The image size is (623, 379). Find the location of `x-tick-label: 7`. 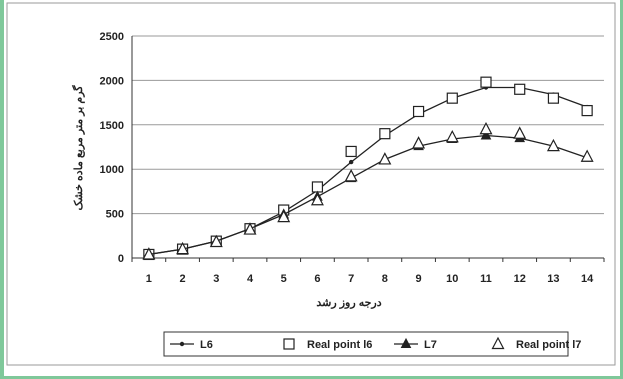

x-tick-label: 7 is located at coordinates (351, 279).